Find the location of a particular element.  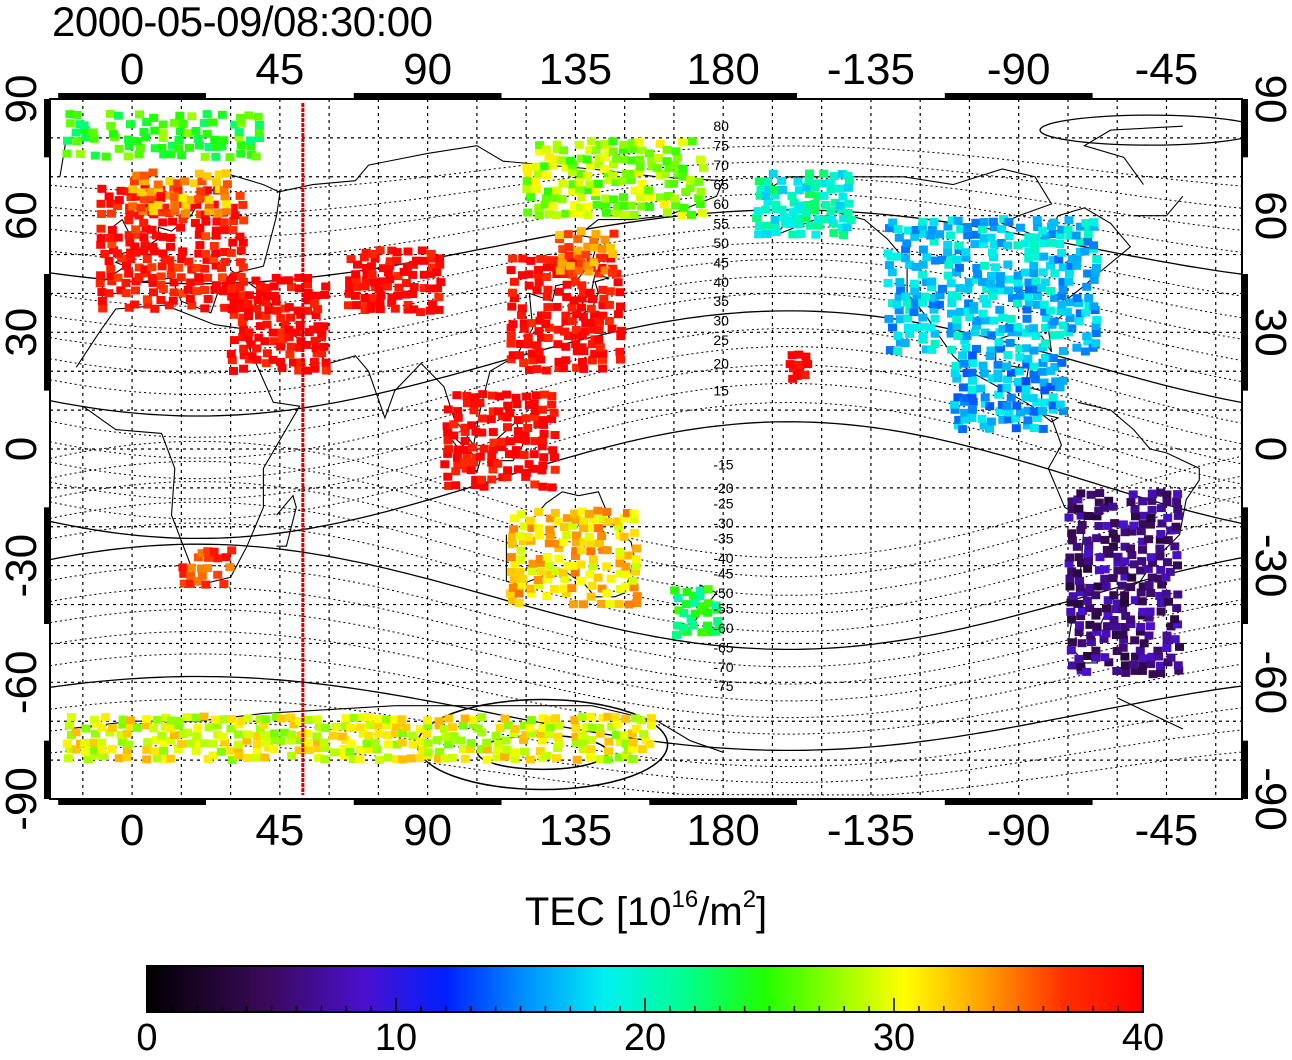

magnetic-contour is located at coordinates (646, 363).